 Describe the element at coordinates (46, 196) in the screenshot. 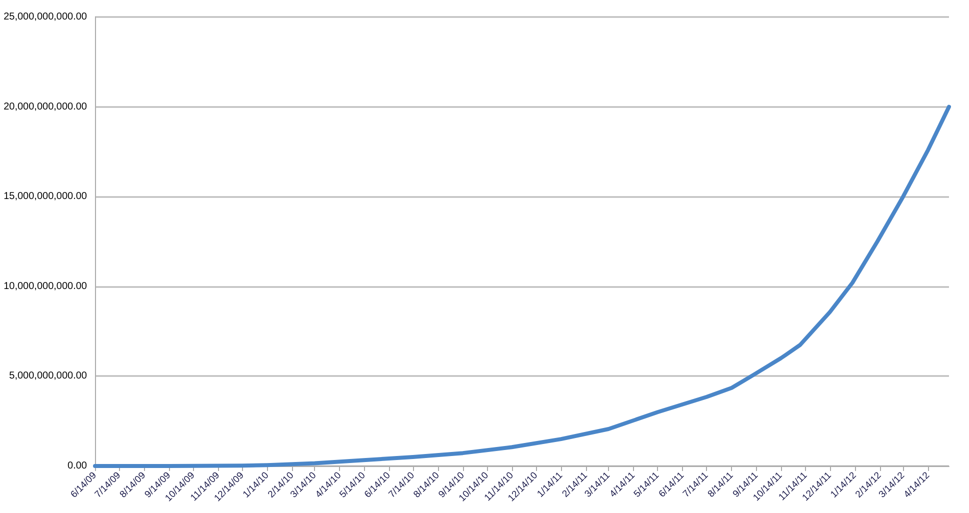

I see `y-tick-label: 15,000,000,000.00` at that location.